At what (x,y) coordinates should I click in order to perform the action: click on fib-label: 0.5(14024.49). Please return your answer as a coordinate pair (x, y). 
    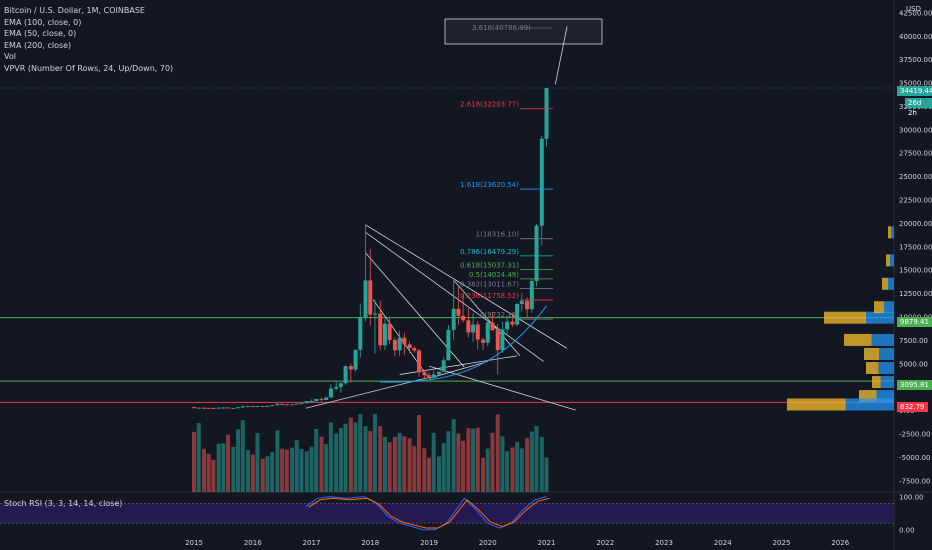
    Looking at the image, I should click on (494, 275).